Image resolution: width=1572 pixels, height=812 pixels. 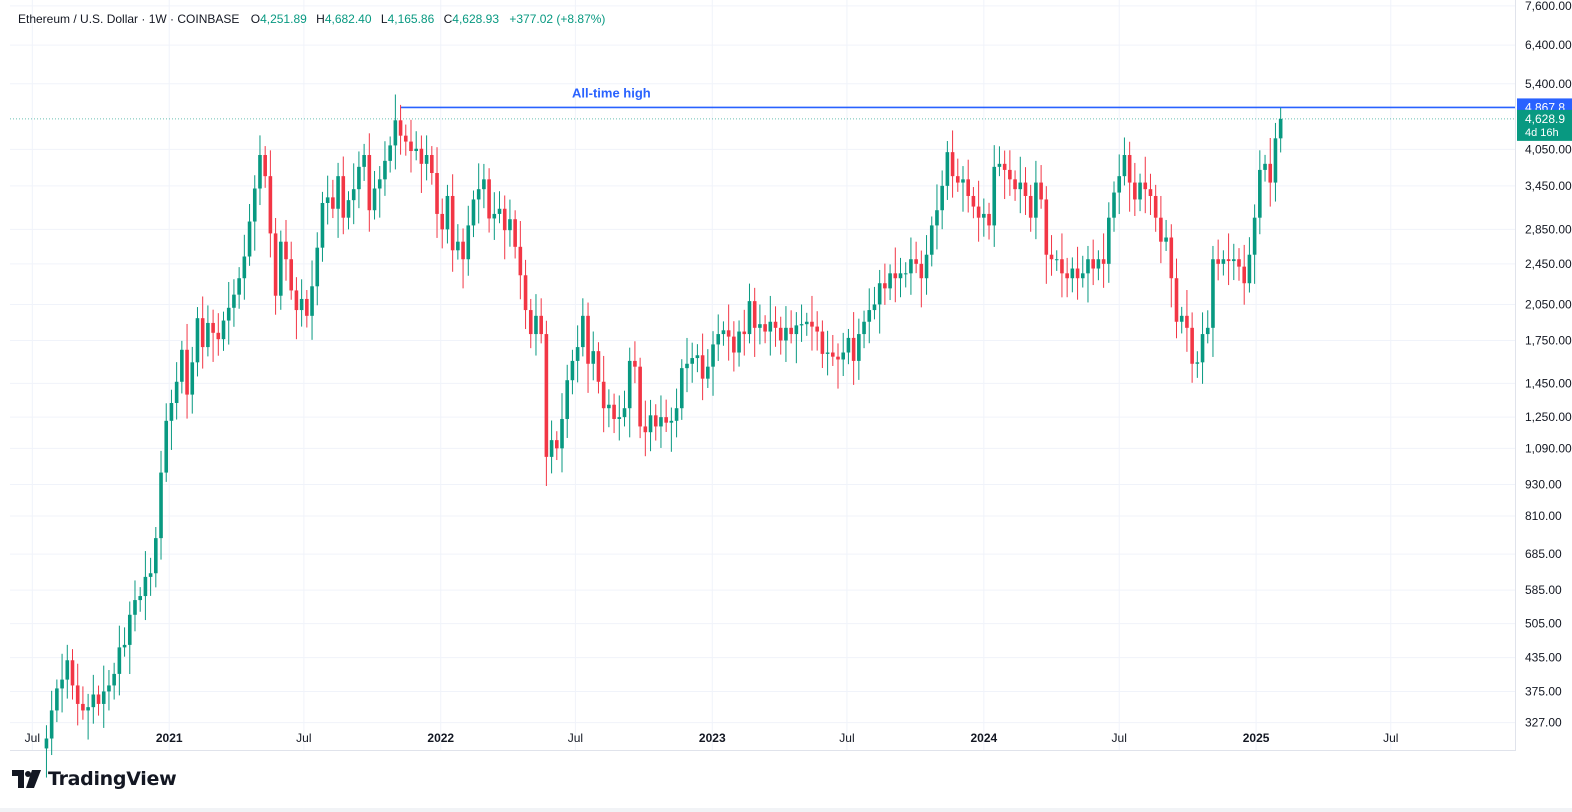 What do you see at coordinates (1548, 448) in the screenshot?
I see `y-tick-label: 1,090.00` at bounding box center [1548, 448].